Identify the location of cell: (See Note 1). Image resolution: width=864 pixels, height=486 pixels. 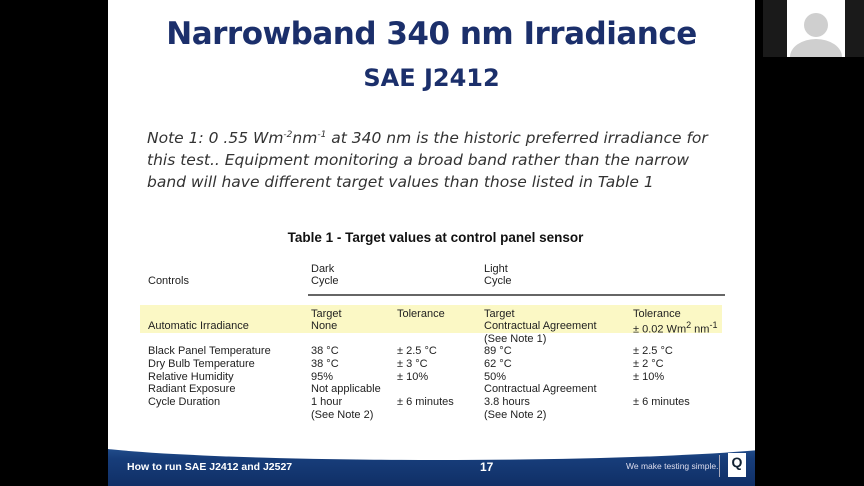
(515, 339).